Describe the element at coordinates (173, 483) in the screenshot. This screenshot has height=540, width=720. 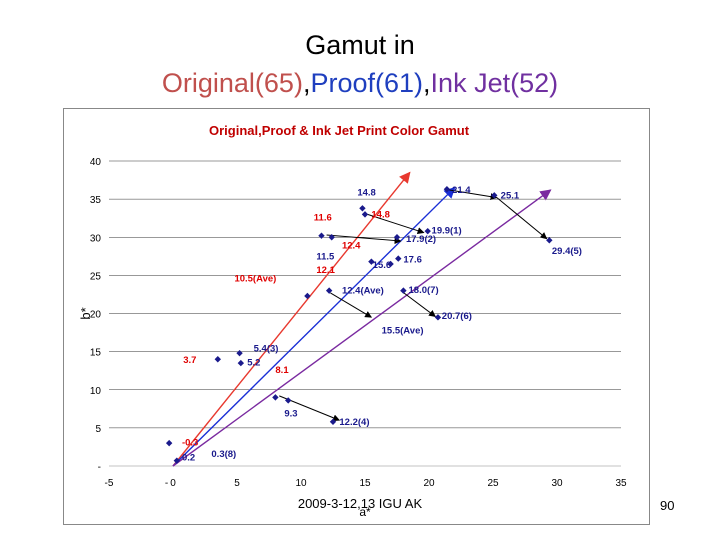
I see `x-tick-label: 0` at that location.